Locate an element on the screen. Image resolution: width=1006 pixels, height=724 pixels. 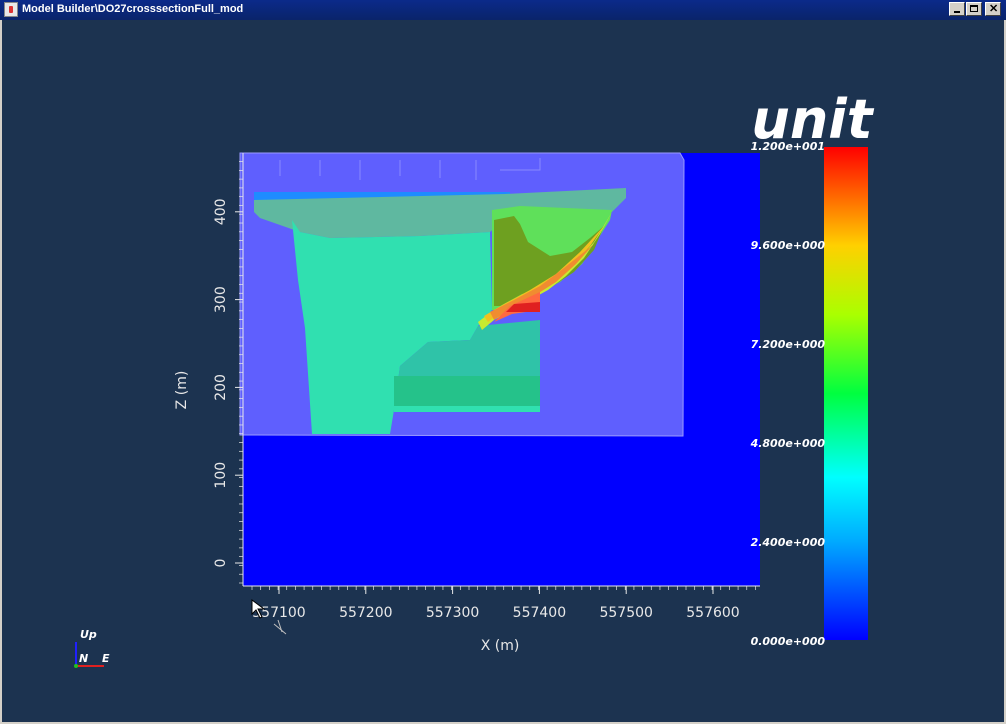
x-tick-label: 557100 is located at coordinates (278, 613).